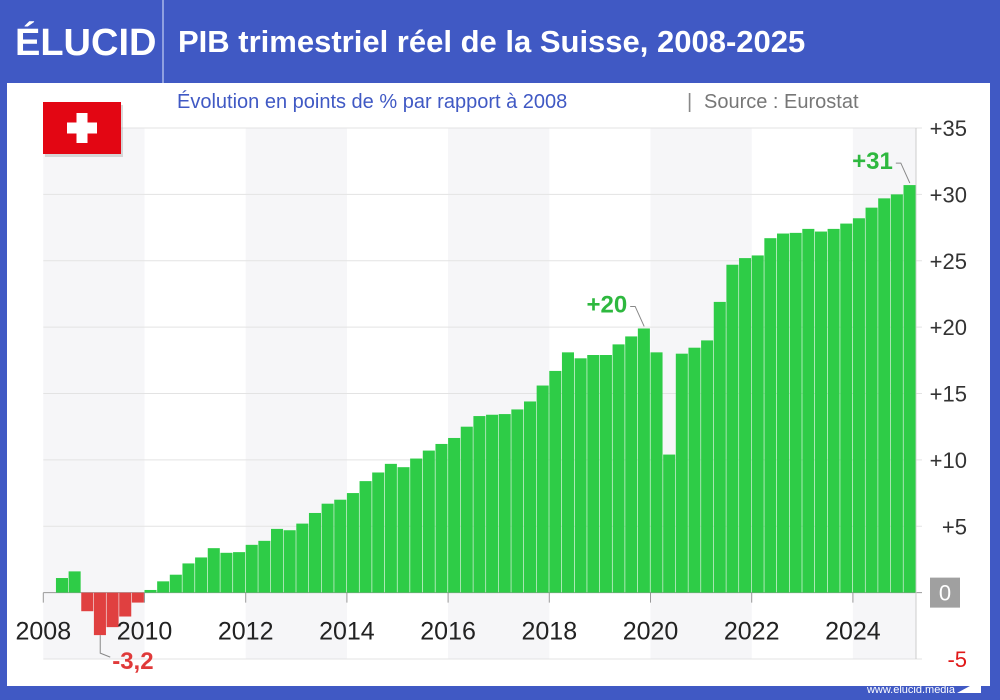  I want to click on footer-url: www.elucid.media, so click(910, 690).